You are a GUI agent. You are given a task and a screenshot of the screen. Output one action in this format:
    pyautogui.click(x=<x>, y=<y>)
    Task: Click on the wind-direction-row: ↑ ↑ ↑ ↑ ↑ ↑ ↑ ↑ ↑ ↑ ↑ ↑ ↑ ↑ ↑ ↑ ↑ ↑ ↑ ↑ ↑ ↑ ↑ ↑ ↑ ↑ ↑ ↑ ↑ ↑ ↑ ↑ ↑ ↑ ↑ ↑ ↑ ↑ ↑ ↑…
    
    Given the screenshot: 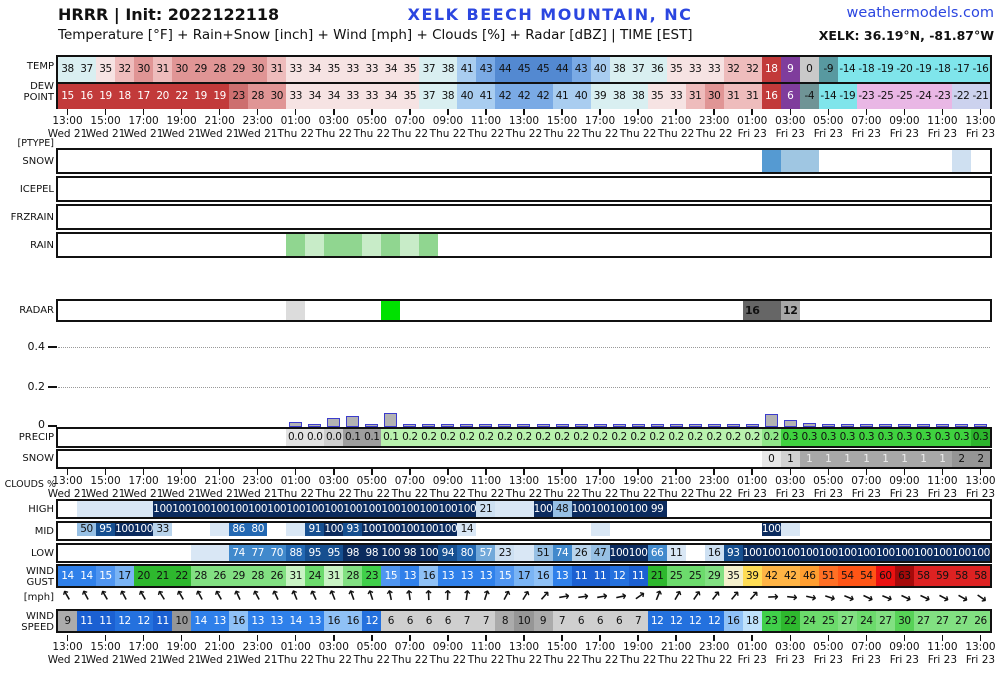 What is the action you would take?
    pyautogui.click(x=524, y=596)
    